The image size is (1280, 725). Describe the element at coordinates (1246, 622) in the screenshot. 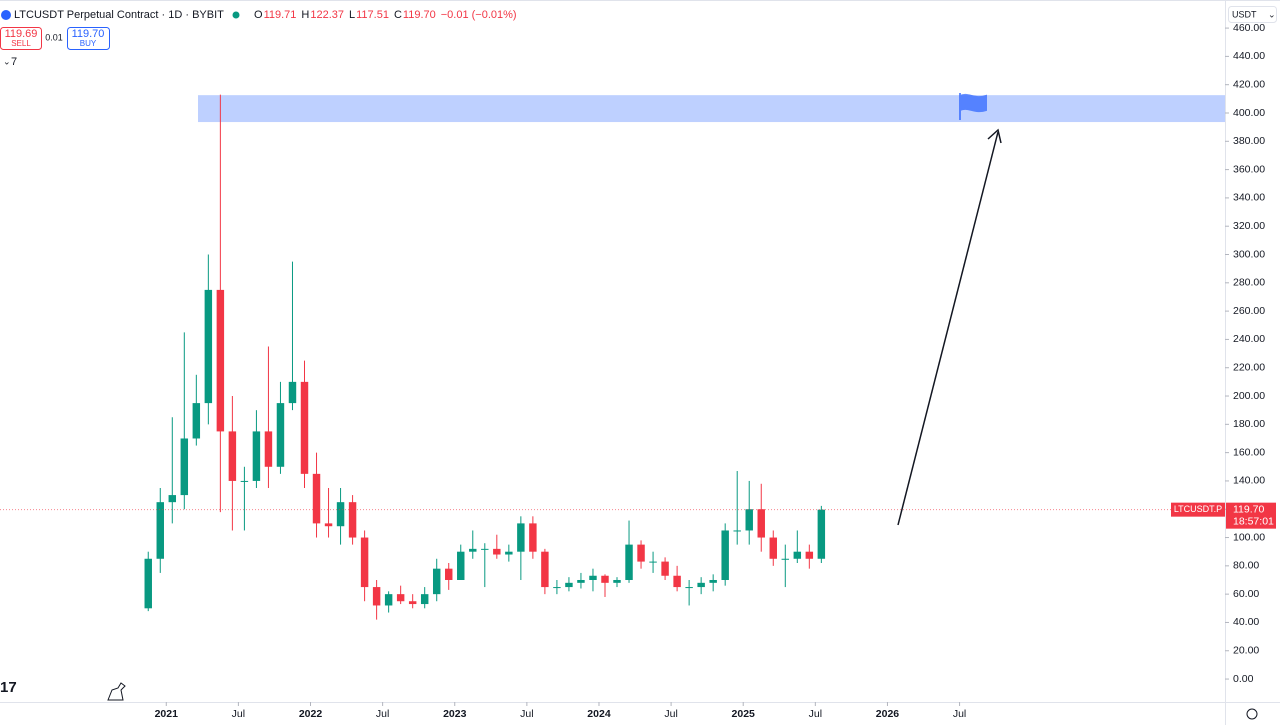

I see `y-tick-label: 40.00` at that location.